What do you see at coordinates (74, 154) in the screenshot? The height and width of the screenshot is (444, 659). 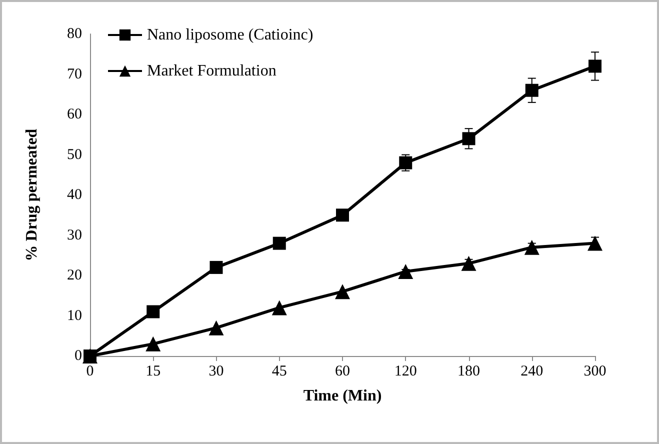 I see `y-tick-label: 50` at bounding box center [74, 154].